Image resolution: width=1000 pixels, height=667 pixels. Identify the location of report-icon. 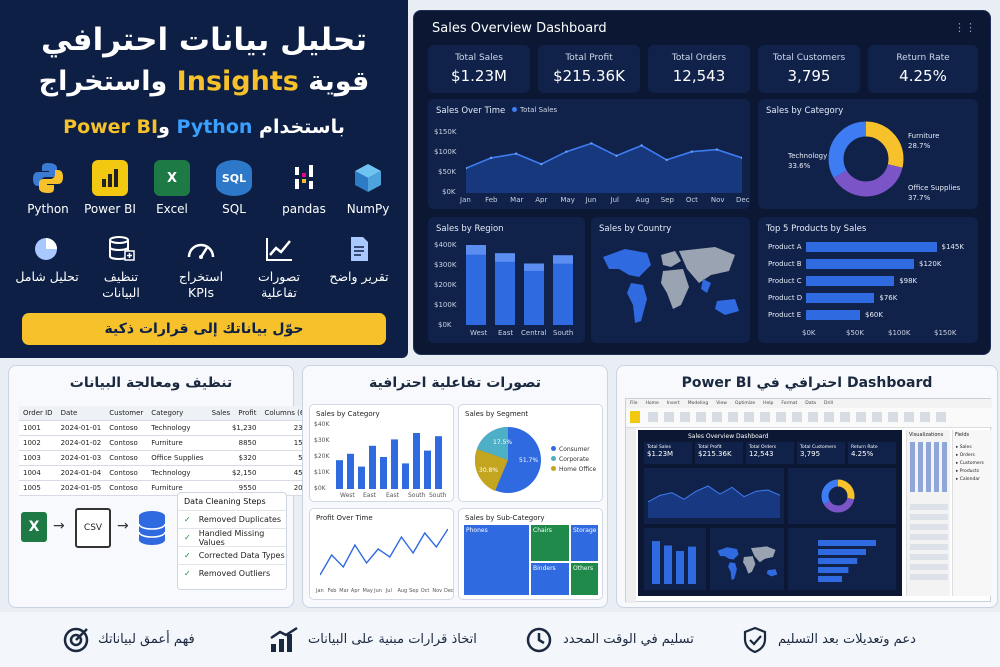
(359, 249).